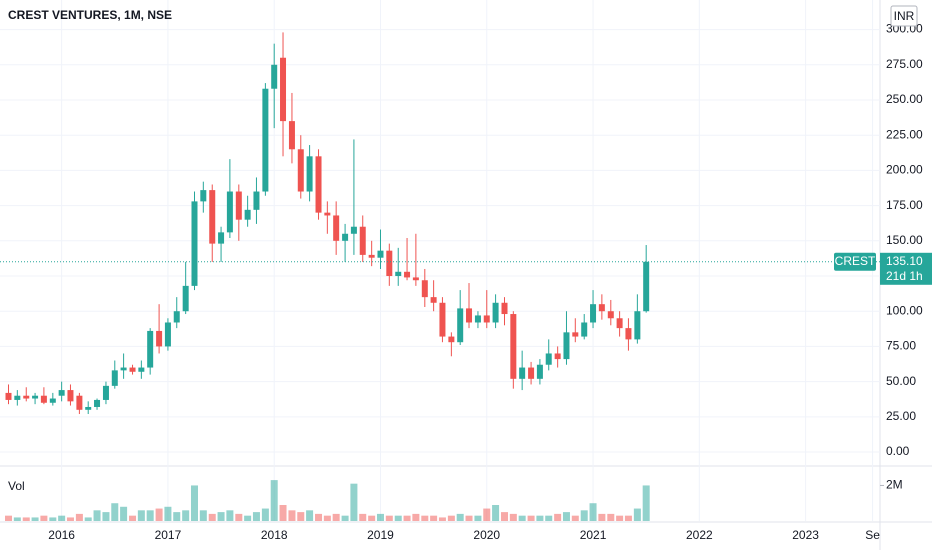 This screenshot has height=550, width=932. What do you see at coordinates (699, 535) in the screenshot?
I see `x-tick-label: 2022` at bounding box center [699, 535].